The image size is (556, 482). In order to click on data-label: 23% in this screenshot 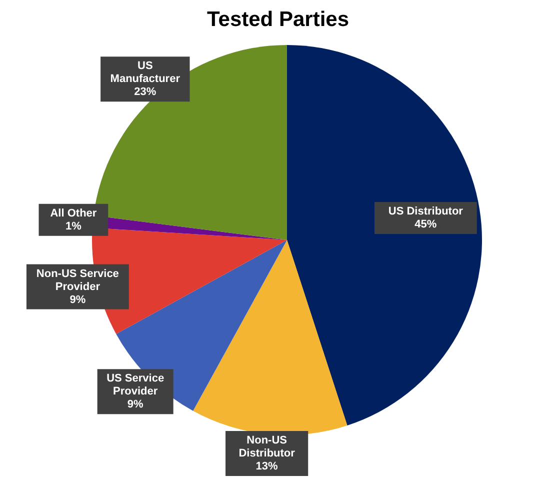, I will do `click(145, 92)`.